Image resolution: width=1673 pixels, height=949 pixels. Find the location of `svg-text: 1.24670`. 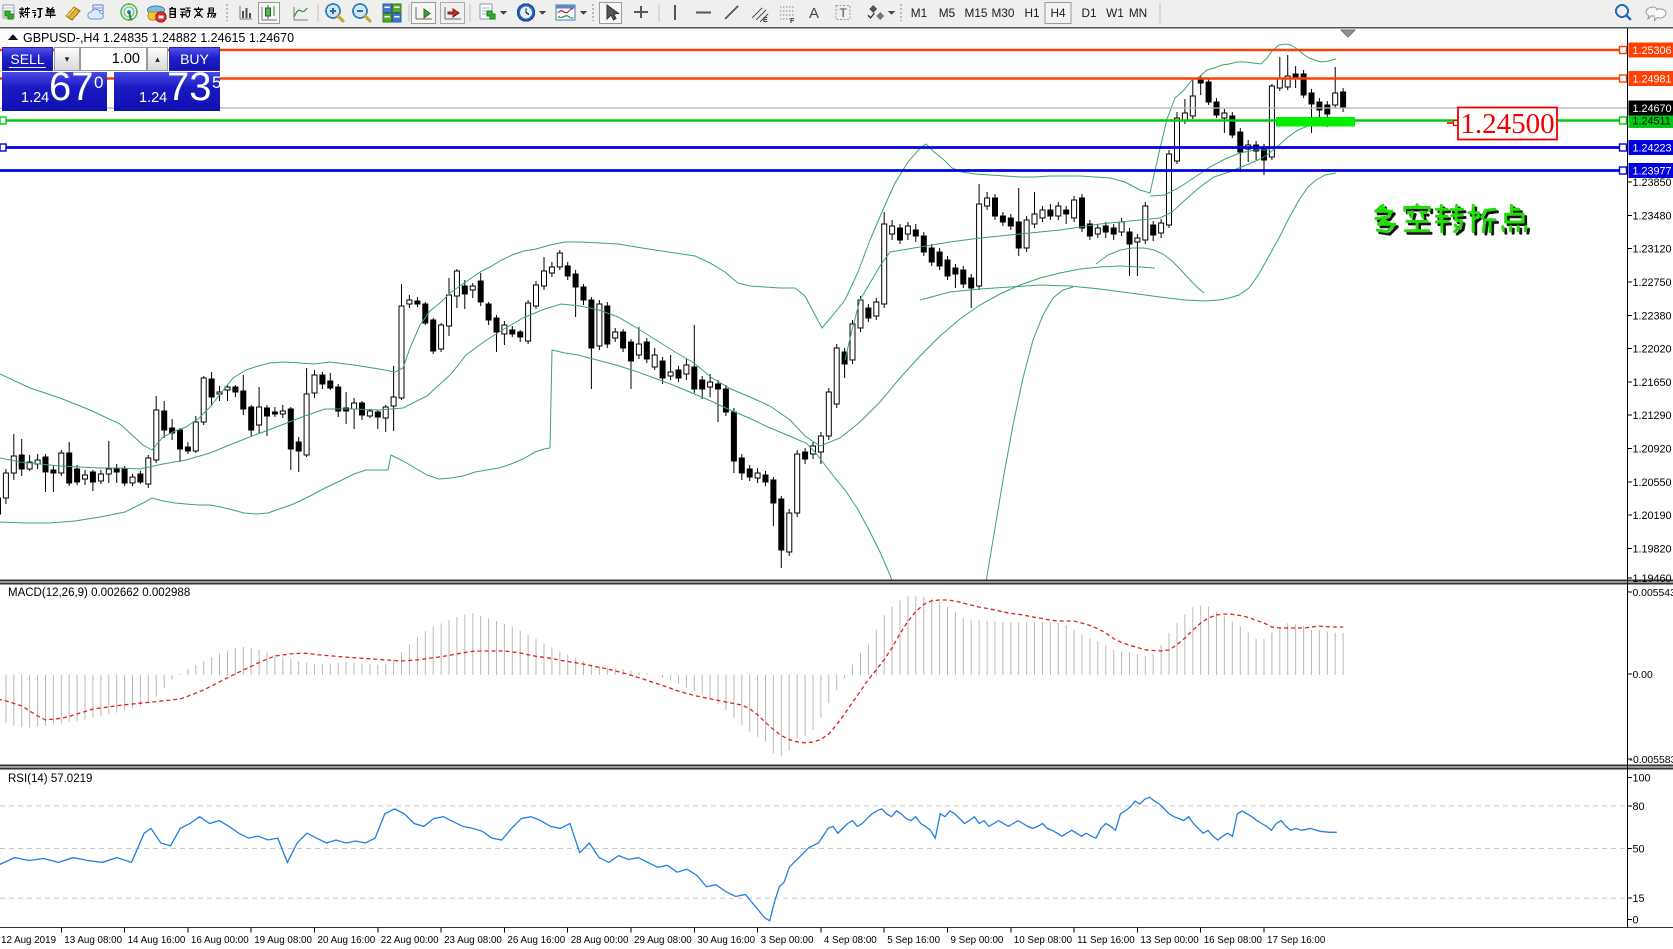

svg-text: 1.24670 is located at coordinates (1652, 109).